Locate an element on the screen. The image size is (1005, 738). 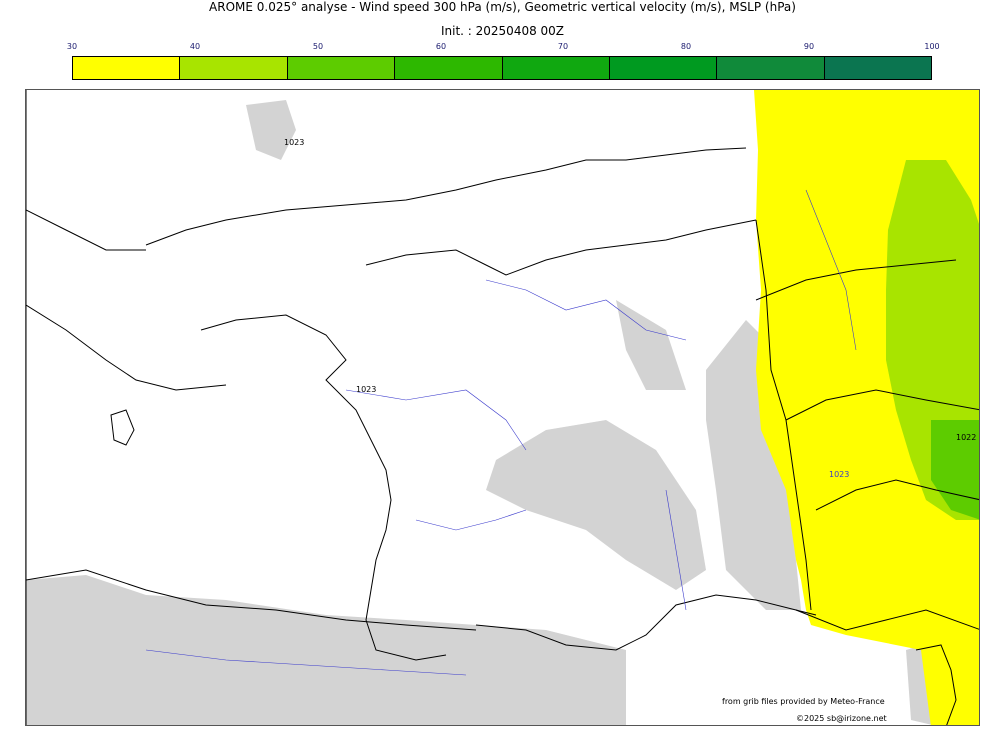
colorbar is located at coordinates (502, 68).